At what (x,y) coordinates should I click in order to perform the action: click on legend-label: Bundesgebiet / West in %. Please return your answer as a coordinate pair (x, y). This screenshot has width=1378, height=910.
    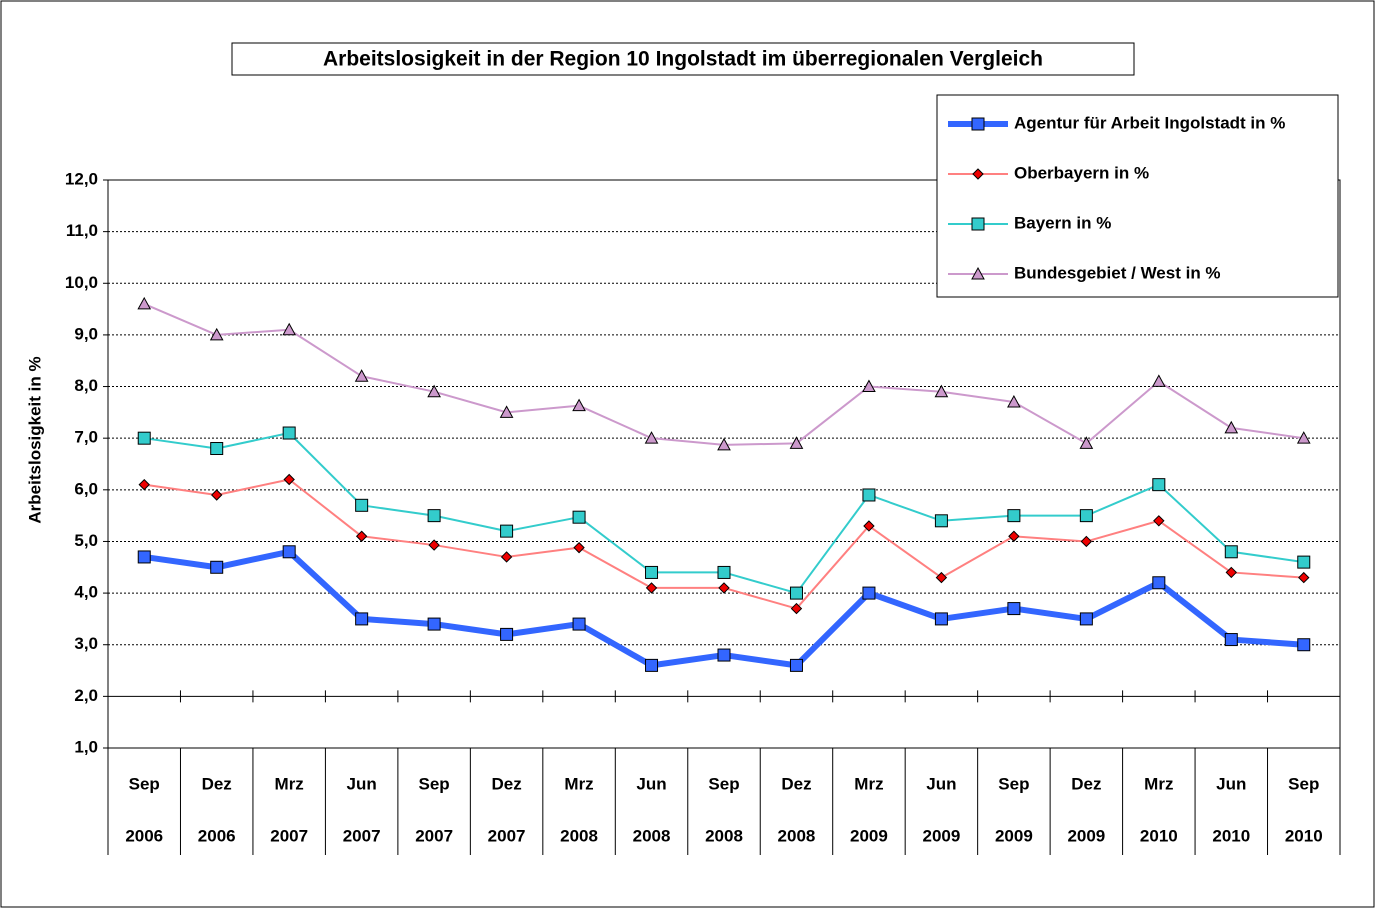
    Looking at the image, I should click on (1117, 272).